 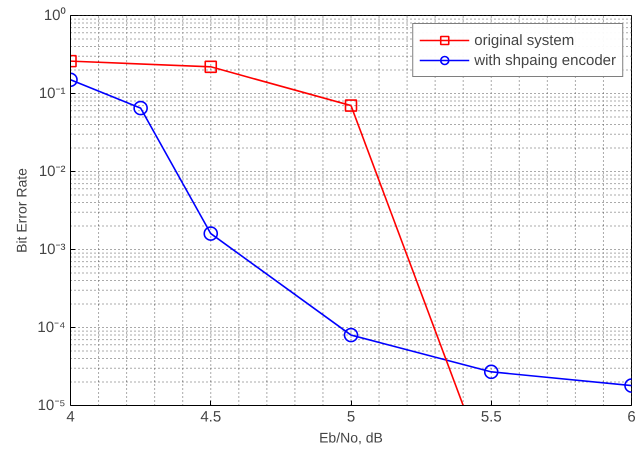 What do you see at coordinates (55, 15) in the screenshot?
I see `y-tick-label: 10⁰` at bounding box center [55, 15].